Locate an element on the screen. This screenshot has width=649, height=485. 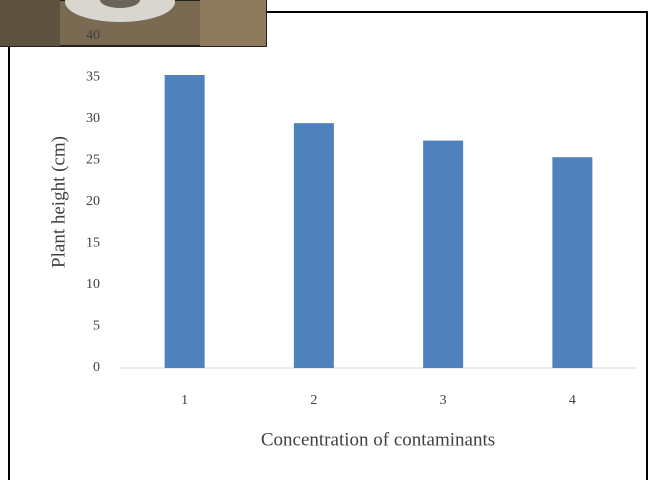
y-tick-label: 35 is located at coordinates (93, 77).